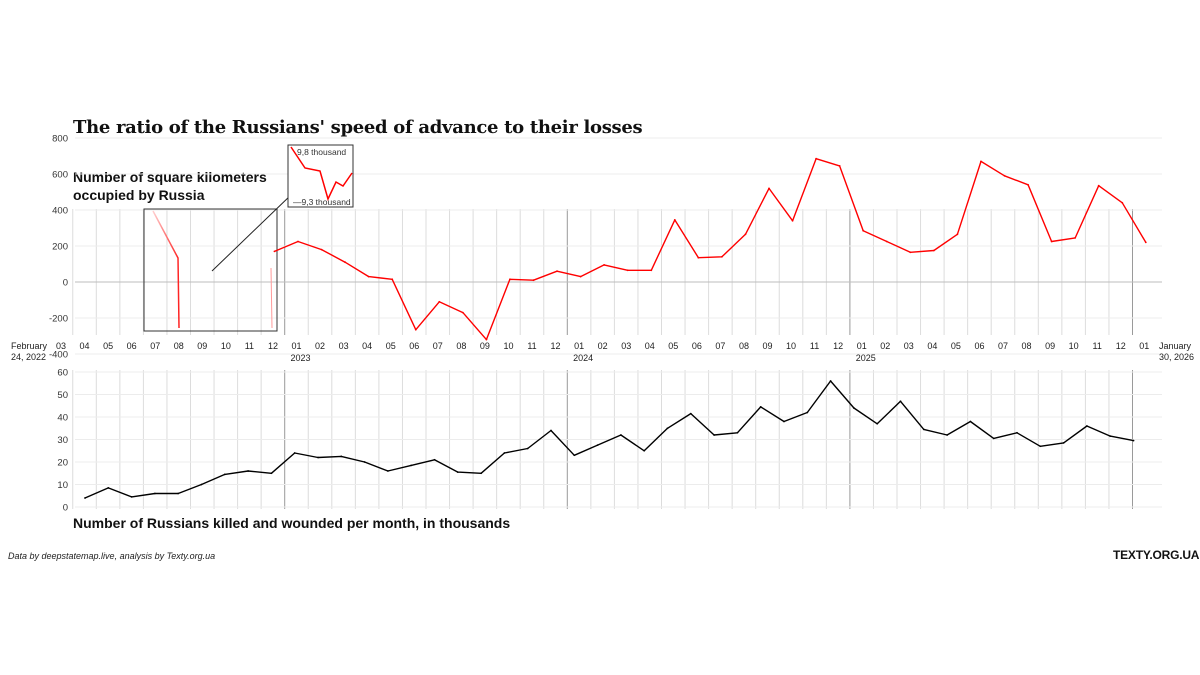 The image size is (1200, 675). What do you see at coordinates (62, 373) in the screenshot?
I see `bottom-y-tick-label: 60` at bounding box center [62, 373].